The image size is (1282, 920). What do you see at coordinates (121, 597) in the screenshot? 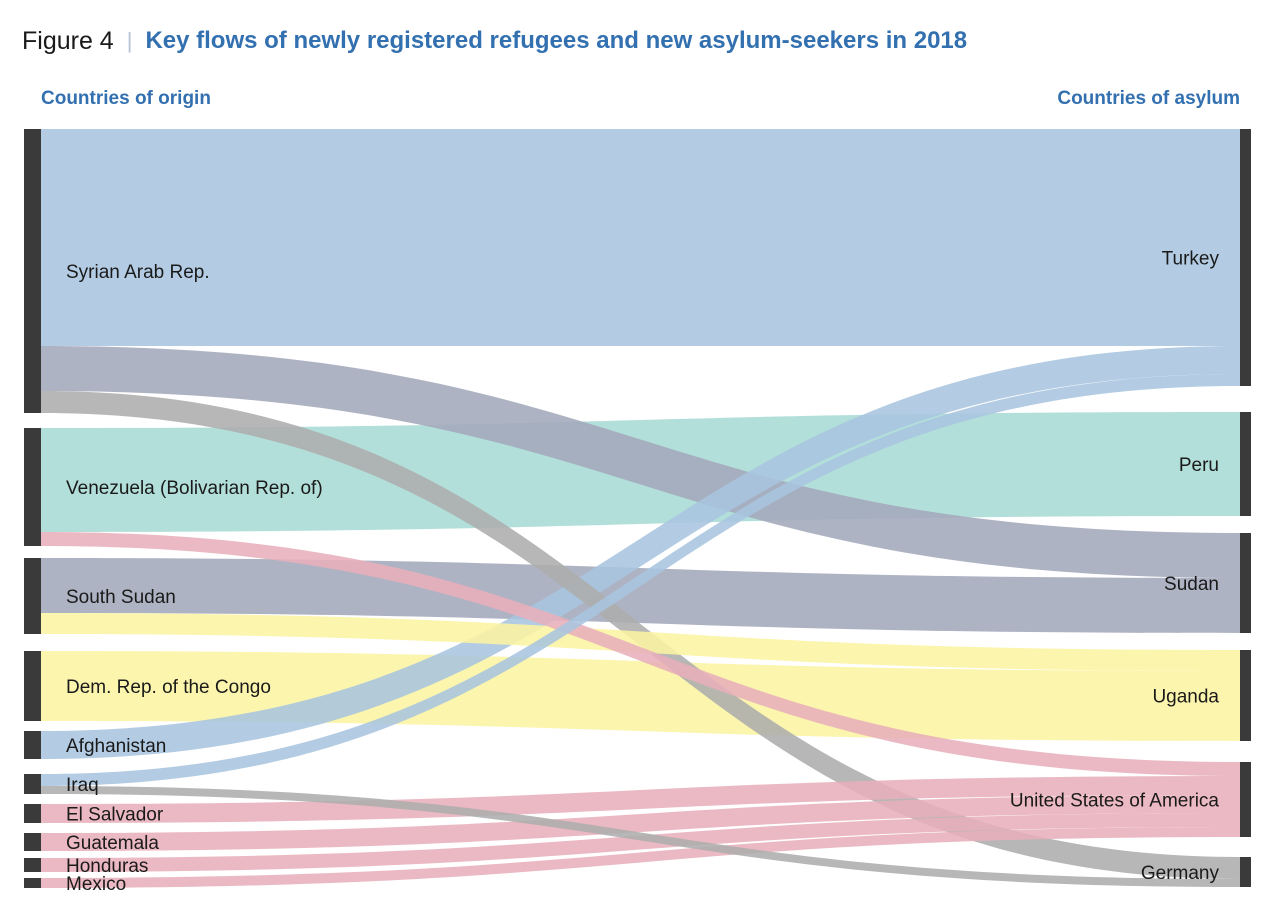
I see `origin-label-southsudan: South Sudan` at bounding box center [121, 597].